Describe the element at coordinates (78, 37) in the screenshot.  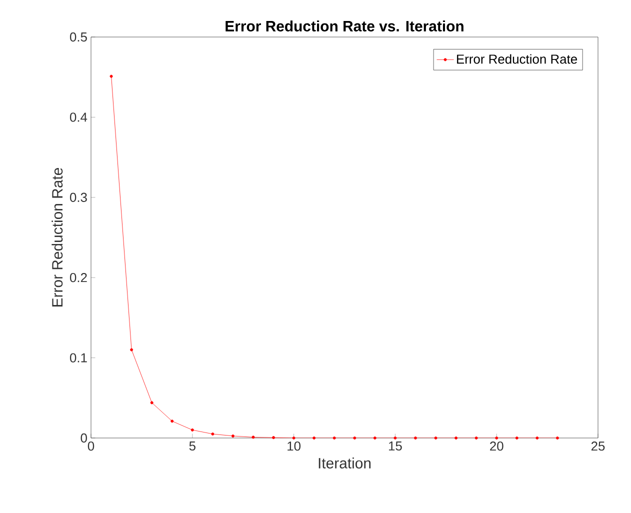
I see `y-tick-label: 0.5` at that location.